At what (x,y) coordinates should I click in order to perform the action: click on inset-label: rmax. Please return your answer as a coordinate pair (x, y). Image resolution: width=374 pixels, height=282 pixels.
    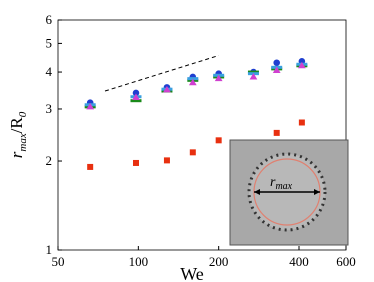
    Looking at the image, I should click on (281, 183).